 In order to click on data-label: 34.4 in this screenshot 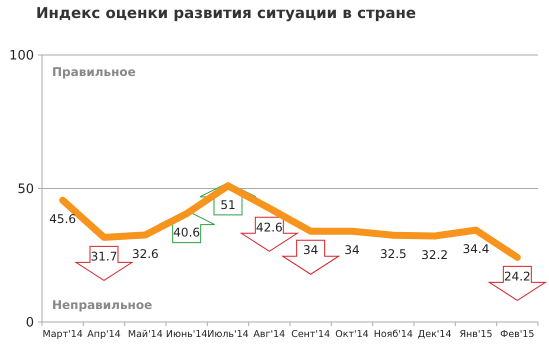, I will do `click(476, 249)`.